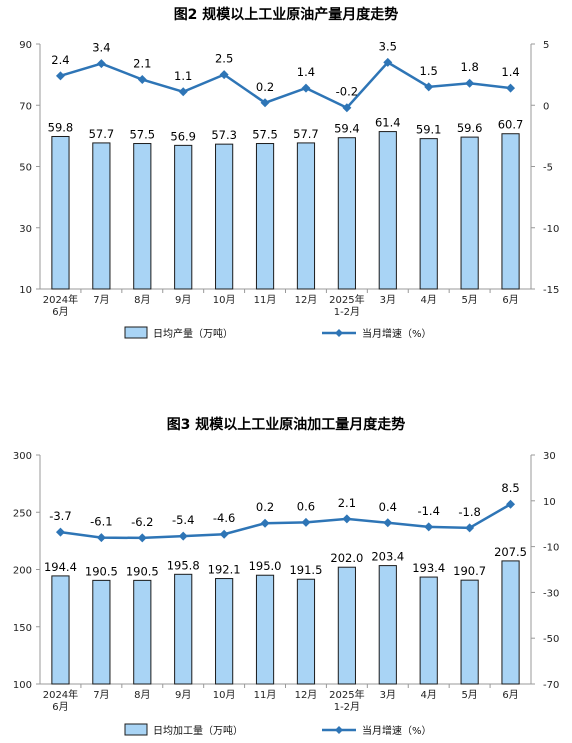 This screenshot has width=572, height=743. Describe the element at coordinates (224, 300) in the screenshot. I see `x-tick-label-line: 10月` at that location.